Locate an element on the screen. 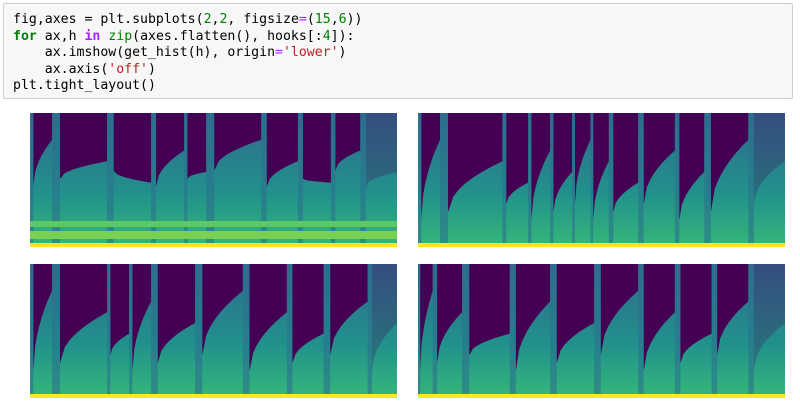 The height and width of the screenshot is (409, 800). code-line: ax.imshow(get_hist(h), origin='lower') is located at coordinates (187, 53).